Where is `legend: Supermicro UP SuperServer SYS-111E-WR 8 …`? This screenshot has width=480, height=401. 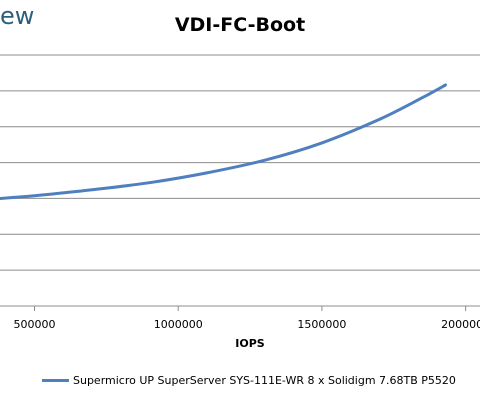
legend: Supermicro UP SuperServer SYS-111E-WR 8 … is located at coordinates (249, 380).